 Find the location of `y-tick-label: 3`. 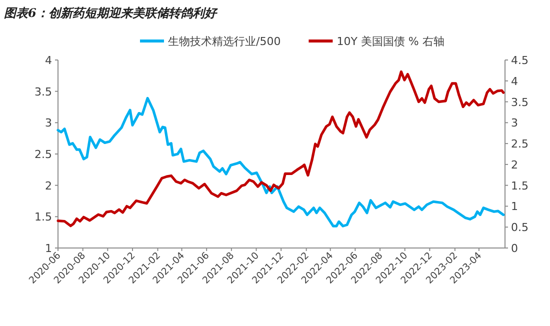

y-tick-label: 3 is located at coordinates (48, 123).